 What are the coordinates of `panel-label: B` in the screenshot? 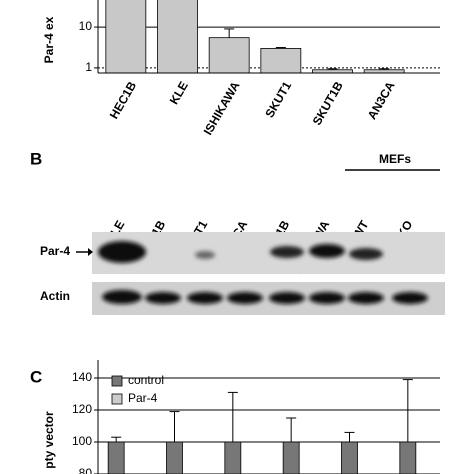 It's located at (36, 158).